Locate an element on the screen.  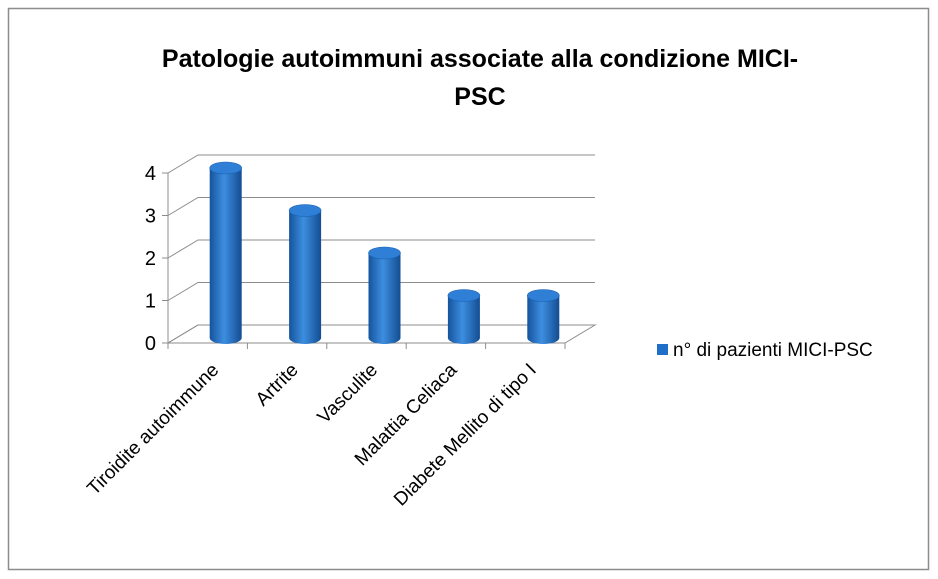
y-tick-label: 4 is located at coordinates (150, 174).